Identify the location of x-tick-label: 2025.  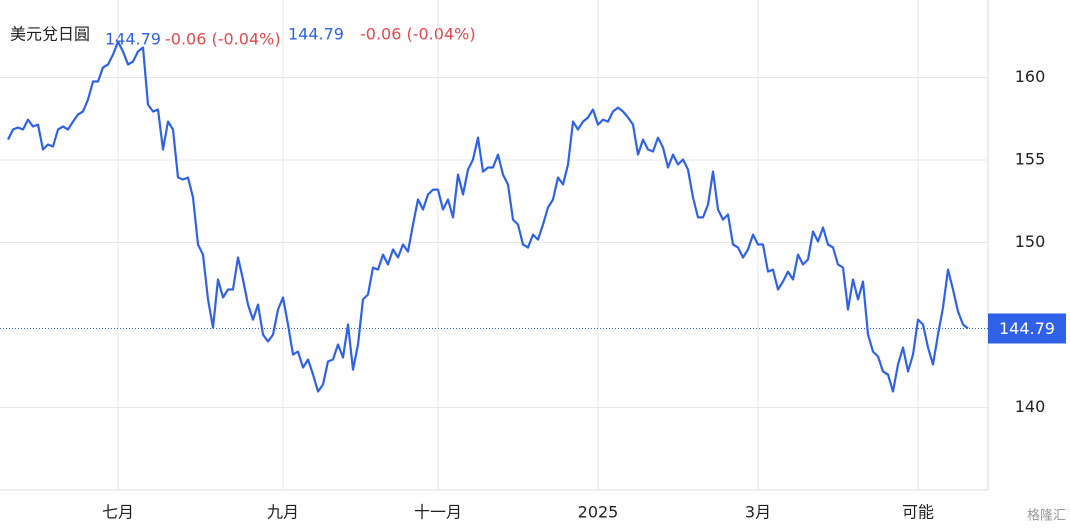
(598, 512).